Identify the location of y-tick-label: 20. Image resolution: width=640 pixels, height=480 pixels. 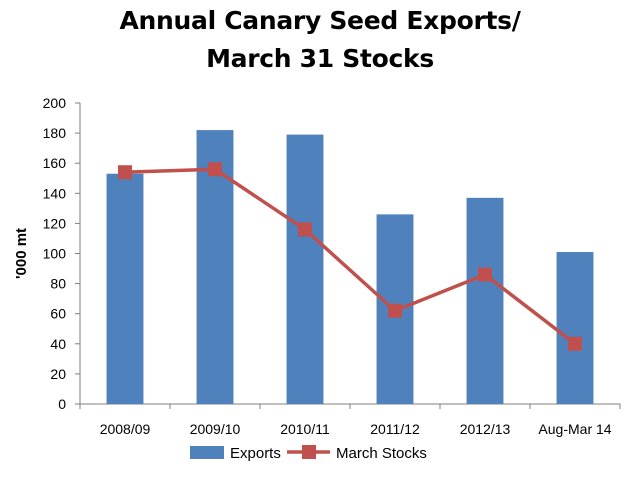
(58, 374).